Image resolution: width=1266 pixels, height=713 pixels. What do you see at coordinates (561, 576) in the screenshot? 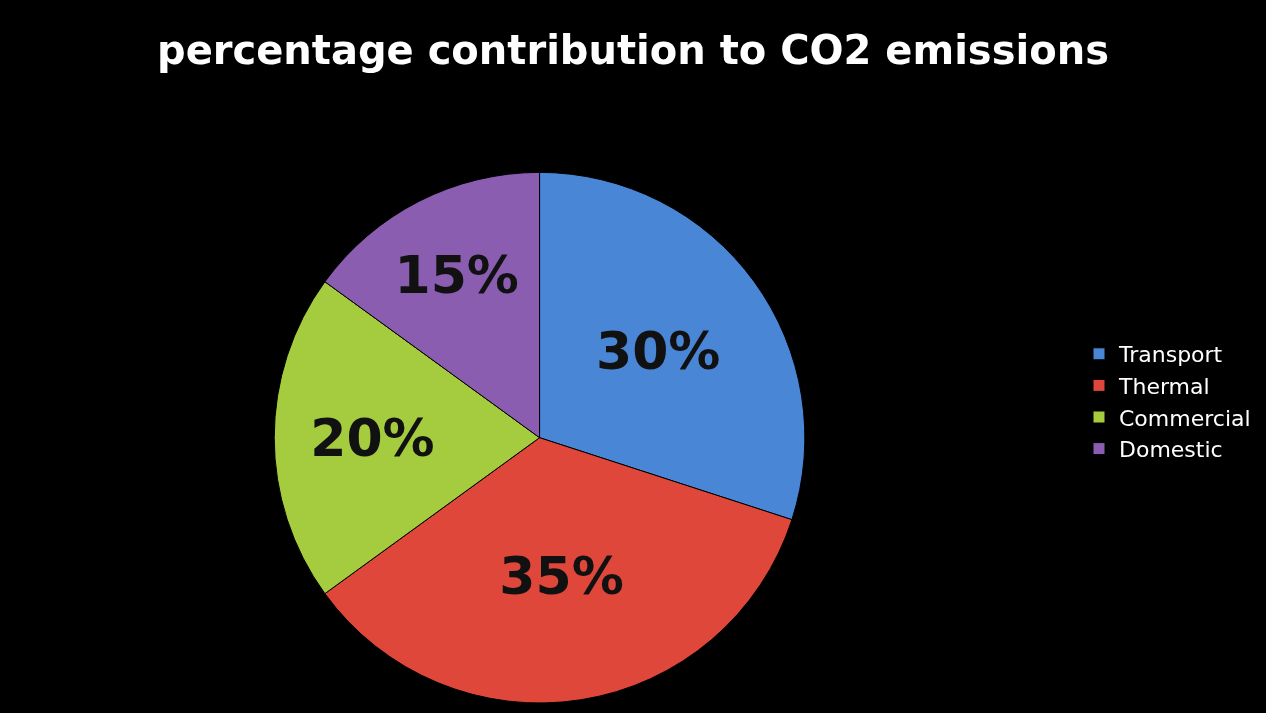
I see `data-label: 35%` at bounding box center [561, 576].